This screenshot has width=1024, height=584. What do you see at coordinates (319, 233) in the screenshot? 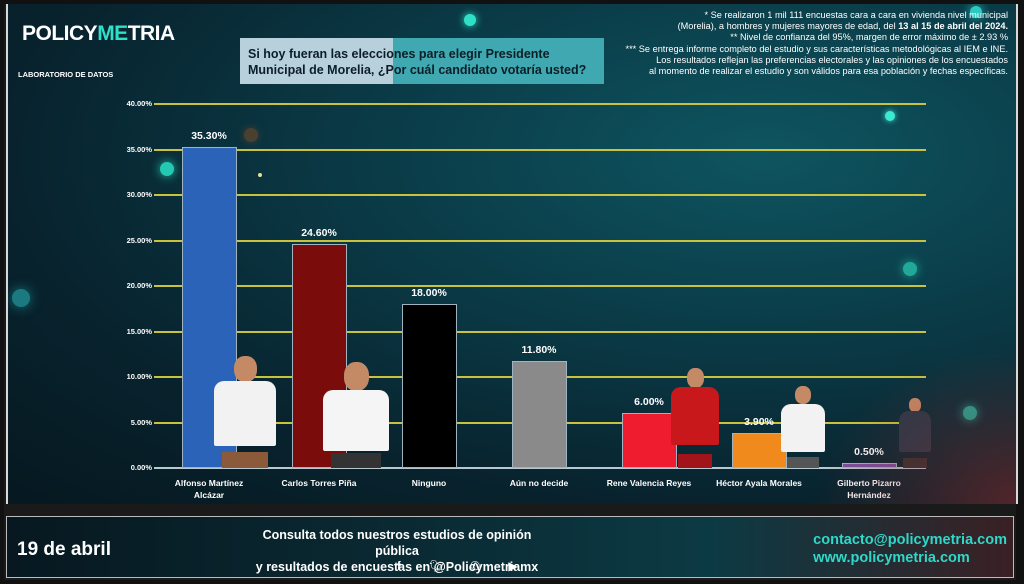
I see `bar-value-label: 24.60%` at bounding box center [319, 233].